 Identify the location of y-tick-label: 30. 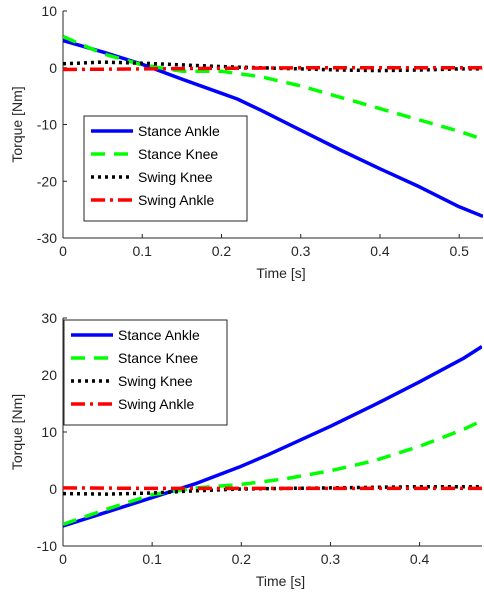
(49, 318).